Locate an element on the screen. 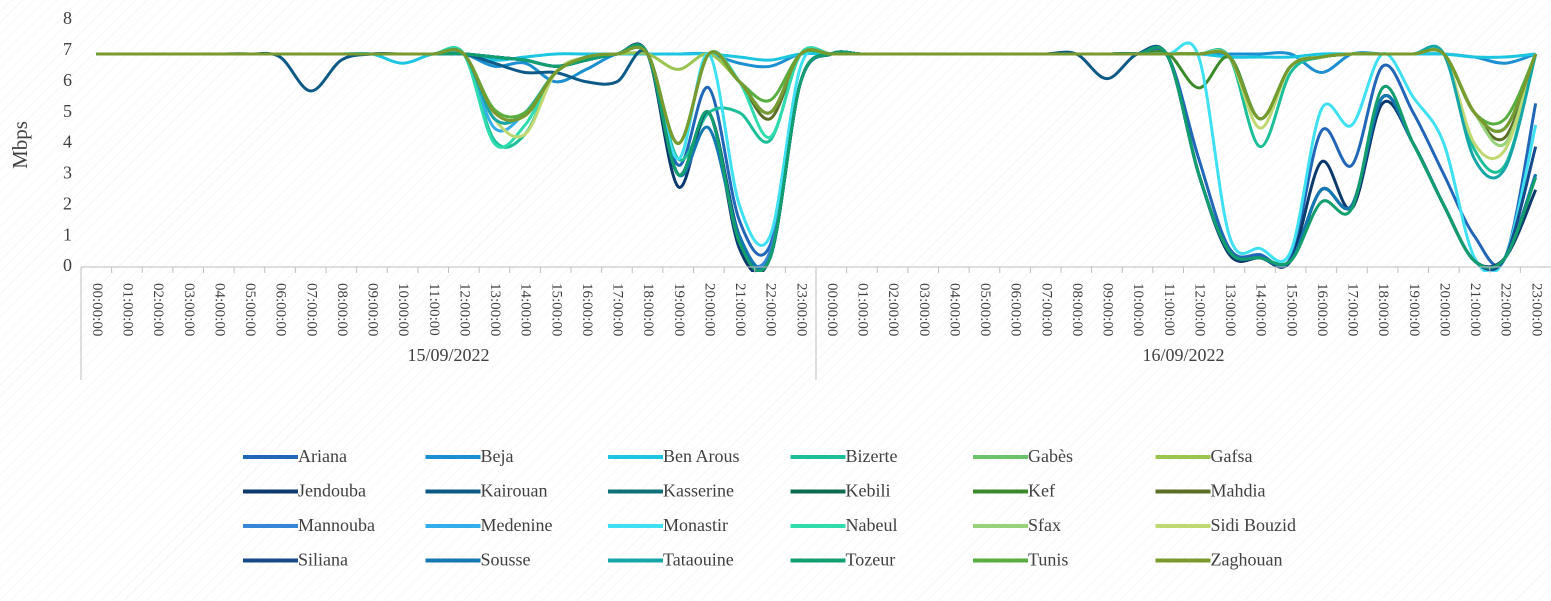 The image size is (1551, 601). legend-label: Monastir is located at coordinates (695, 525).